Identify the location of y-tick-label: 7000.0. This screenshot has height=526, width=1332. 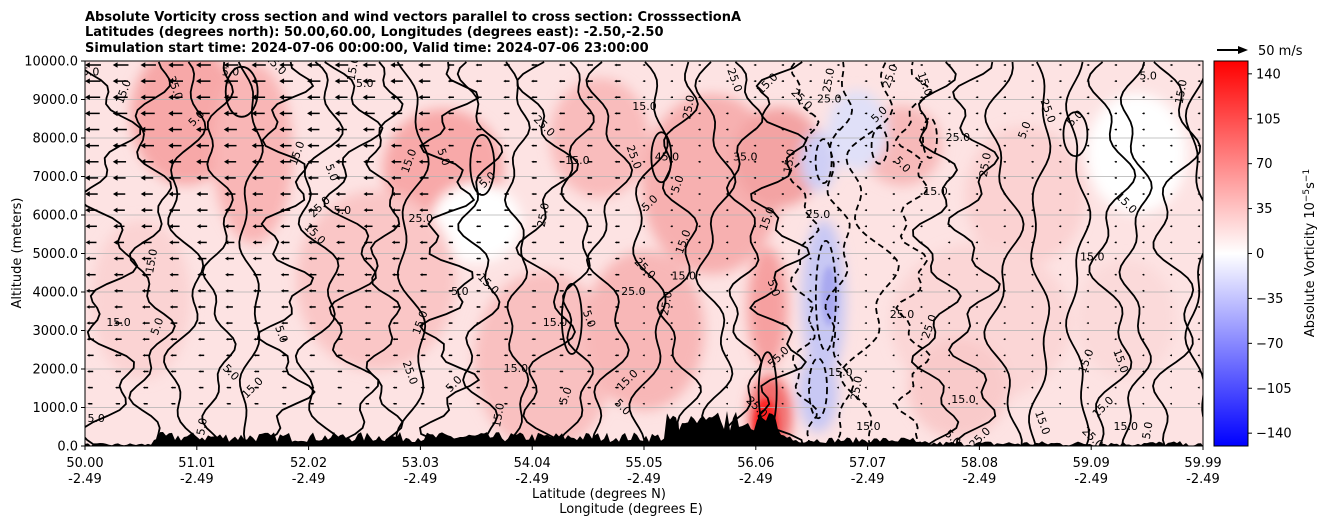
(56, 177).